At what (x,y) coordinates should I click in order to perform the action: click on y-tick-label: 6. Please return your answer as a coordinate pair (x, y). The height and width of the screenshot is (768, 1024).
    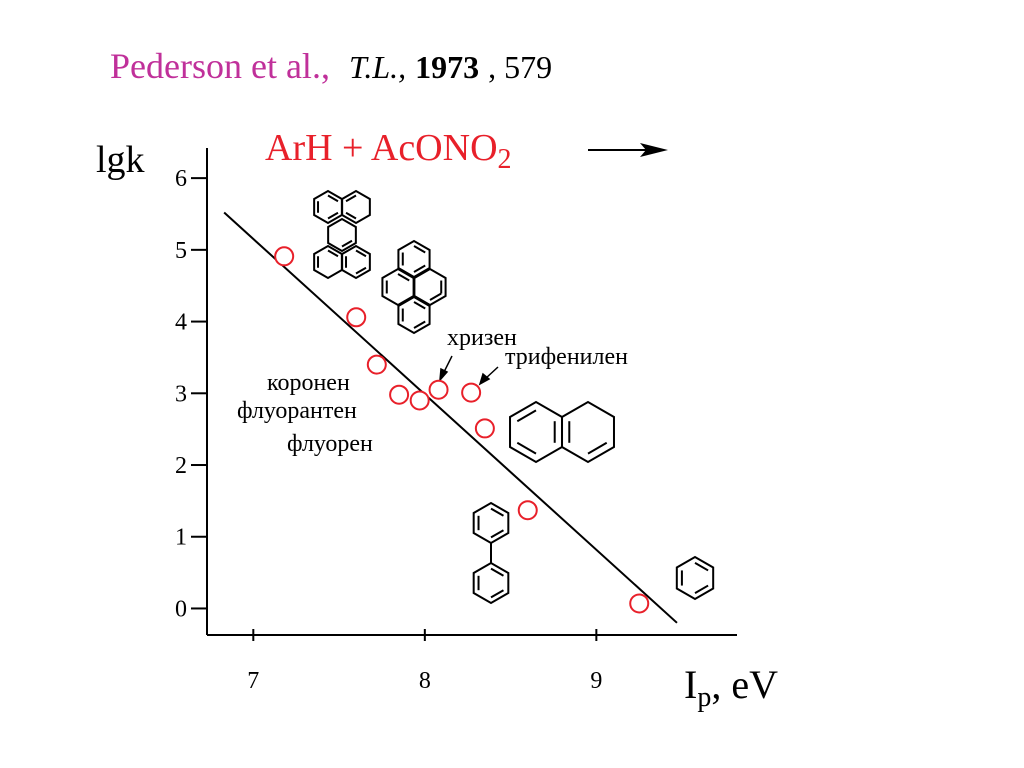
    Looking at the image, I should click on (181, 179).